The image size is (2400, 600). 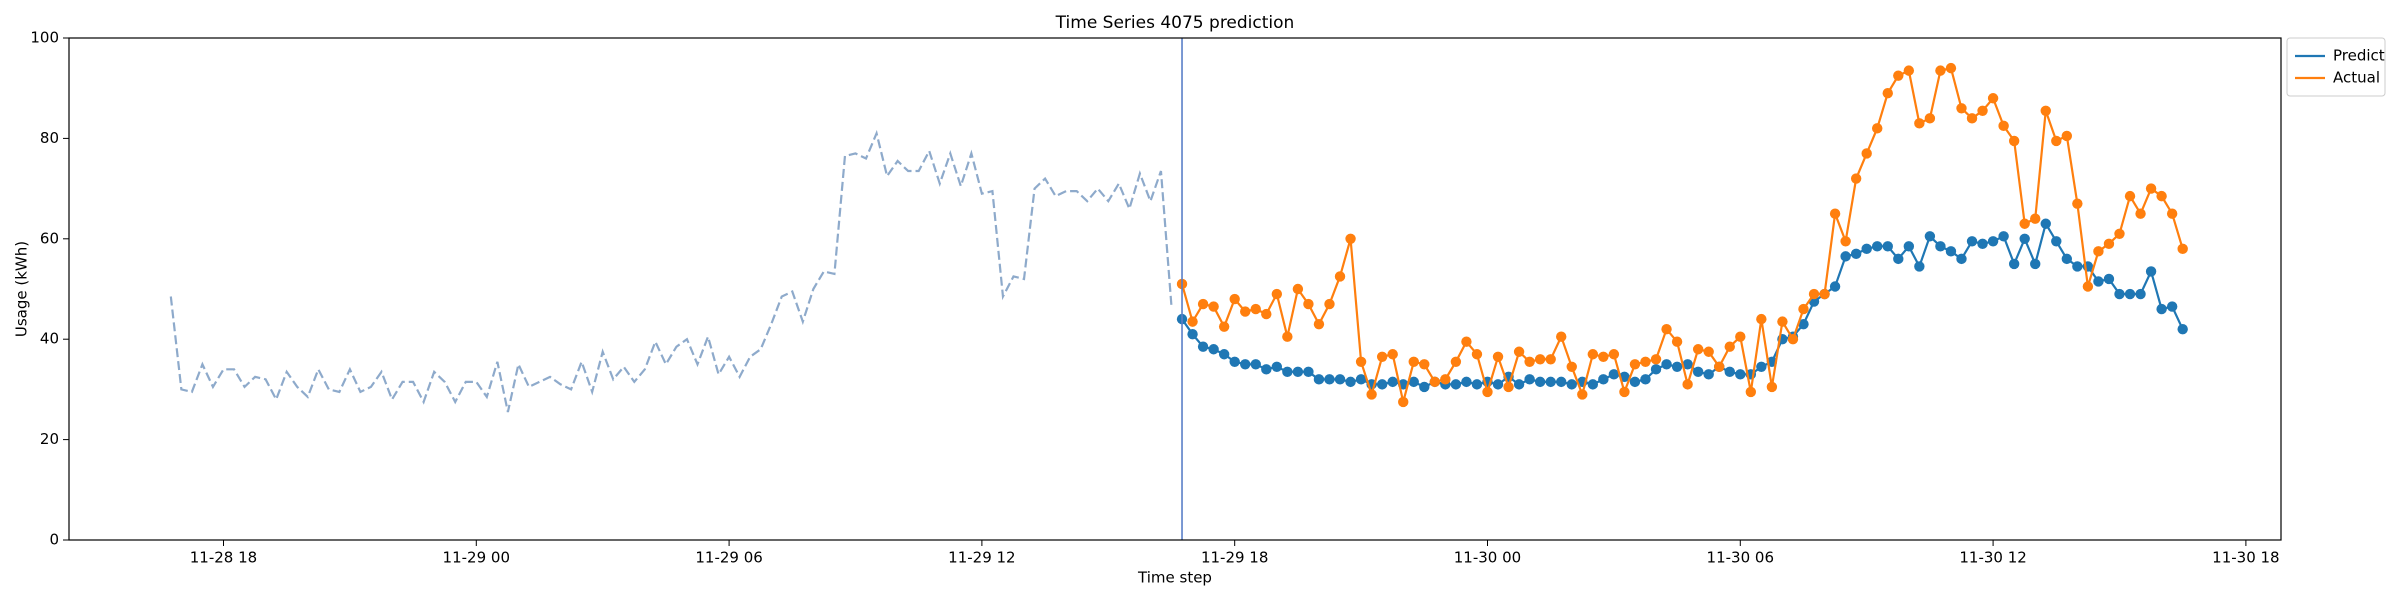 I want to click on y-tick-label: 60, so click(x=49, y=238).